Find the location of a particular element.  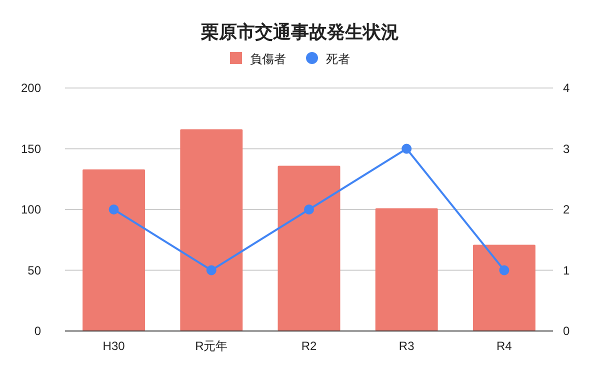

y-tick-label: 50 is located at coordinates (35, 270).